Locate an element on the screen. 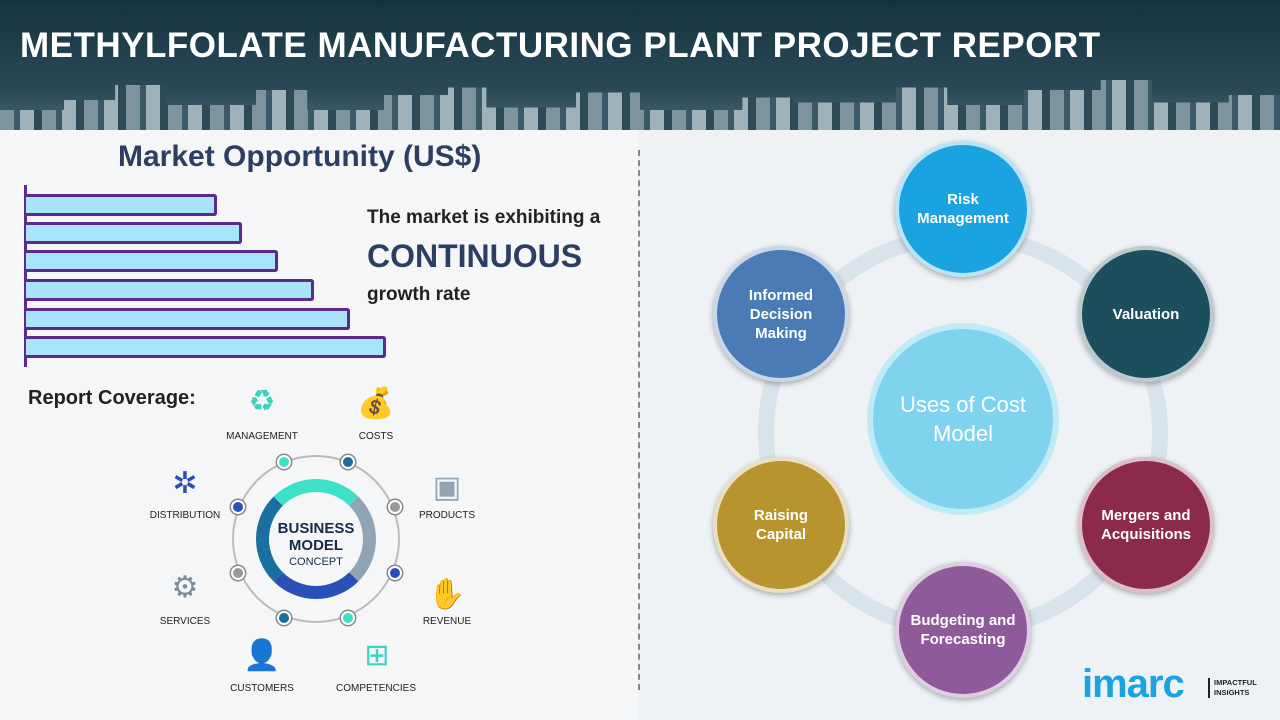 This screenshot has width=1280, height=720. tagline-2: INSIGHTS is located at coordinates (1232, 692).